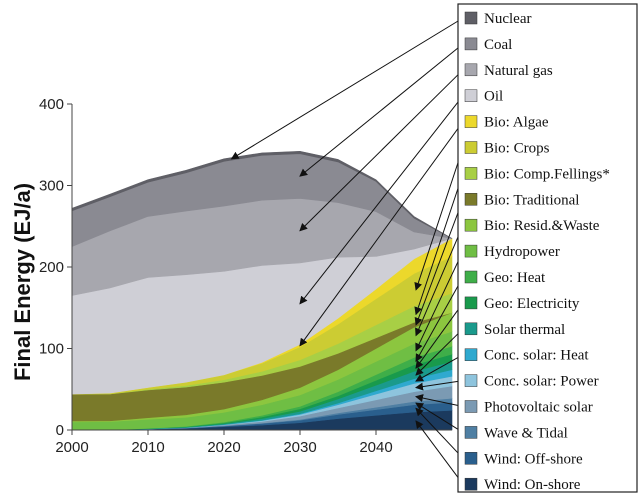 This screenshot has height=501, width=641. I want to click on x-ticks: 2000 2010 2020 2030 2040, so click(224, 443).